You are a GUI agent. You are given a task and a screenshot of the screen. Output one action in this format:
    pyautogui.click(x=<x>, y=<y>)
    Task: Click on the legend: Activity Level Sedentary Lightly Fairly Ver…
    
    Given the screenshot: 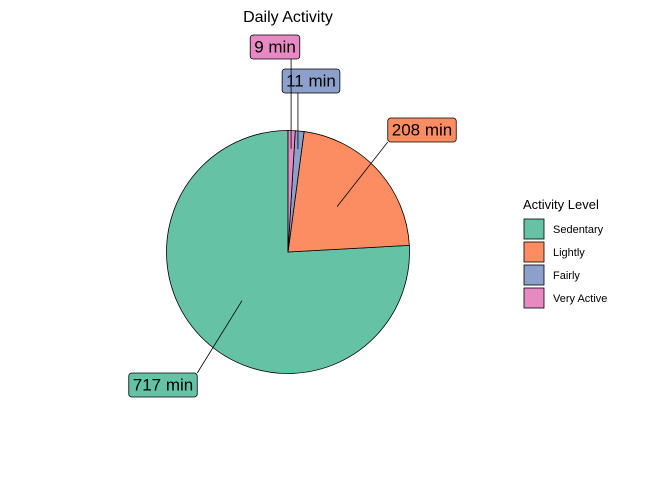 What is the action you would take?
    pyautogui.click(x=565, y=253)
    